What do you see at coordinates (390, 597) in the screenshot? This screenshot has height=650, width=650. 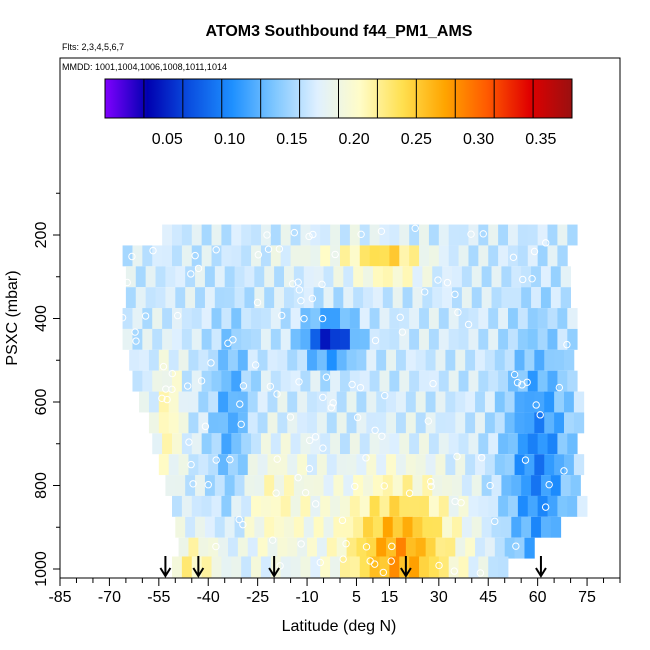 I see `x-tick-label: 15` at bounding box center [390, 597].